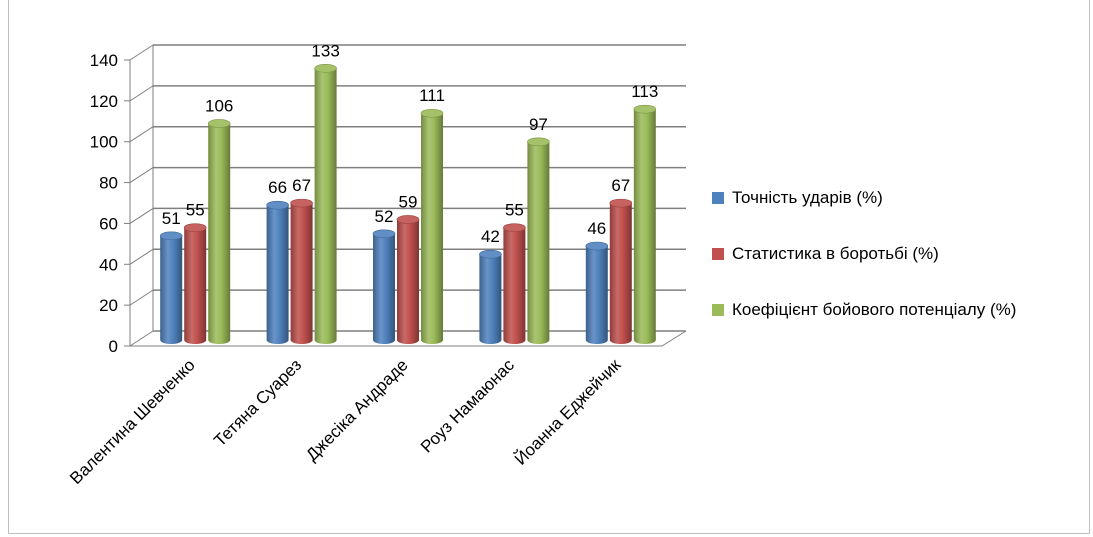 The height and width of the screenshot is (537, 1093). Describe the element at coordinates (108, 223) in the screenshot. I see `y-tick-label: 60` at that location.